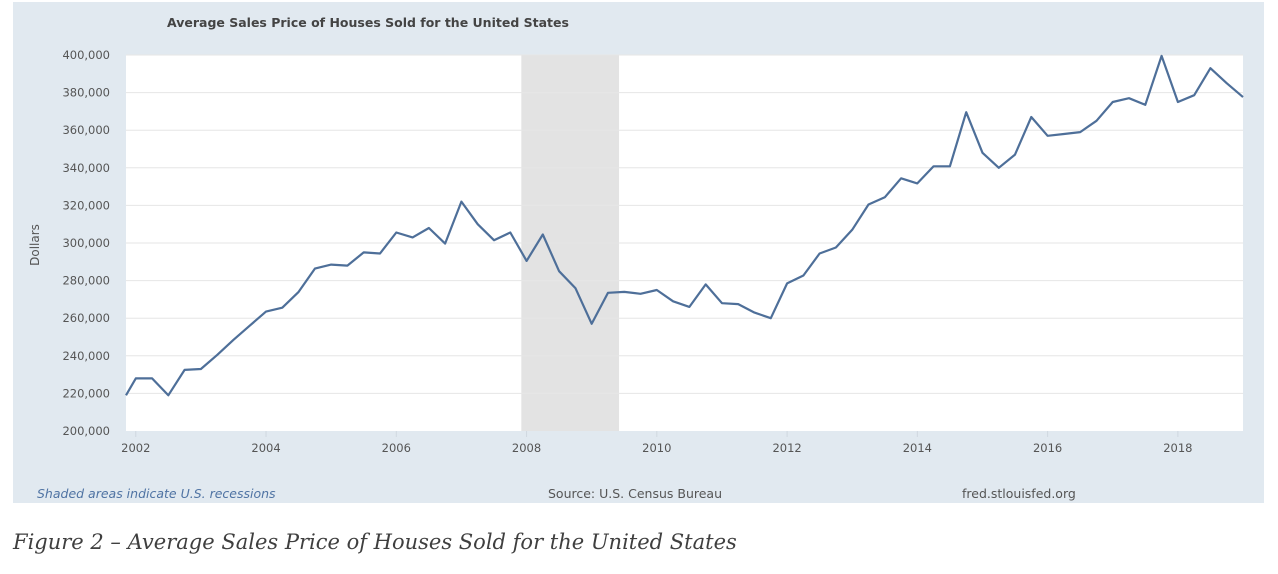 This screenshot has width=1278, height=574. Describe the element at coordinates (86, 205) in the screenshot. I see `y-tick-label: 320,000` at that location.